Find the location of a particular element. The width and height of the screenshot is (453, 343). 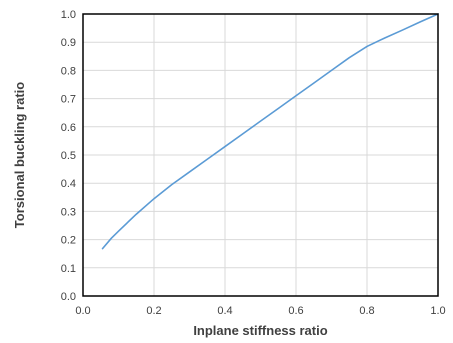

y-tick-label: 0.0 is located at coordinates (68, 297).